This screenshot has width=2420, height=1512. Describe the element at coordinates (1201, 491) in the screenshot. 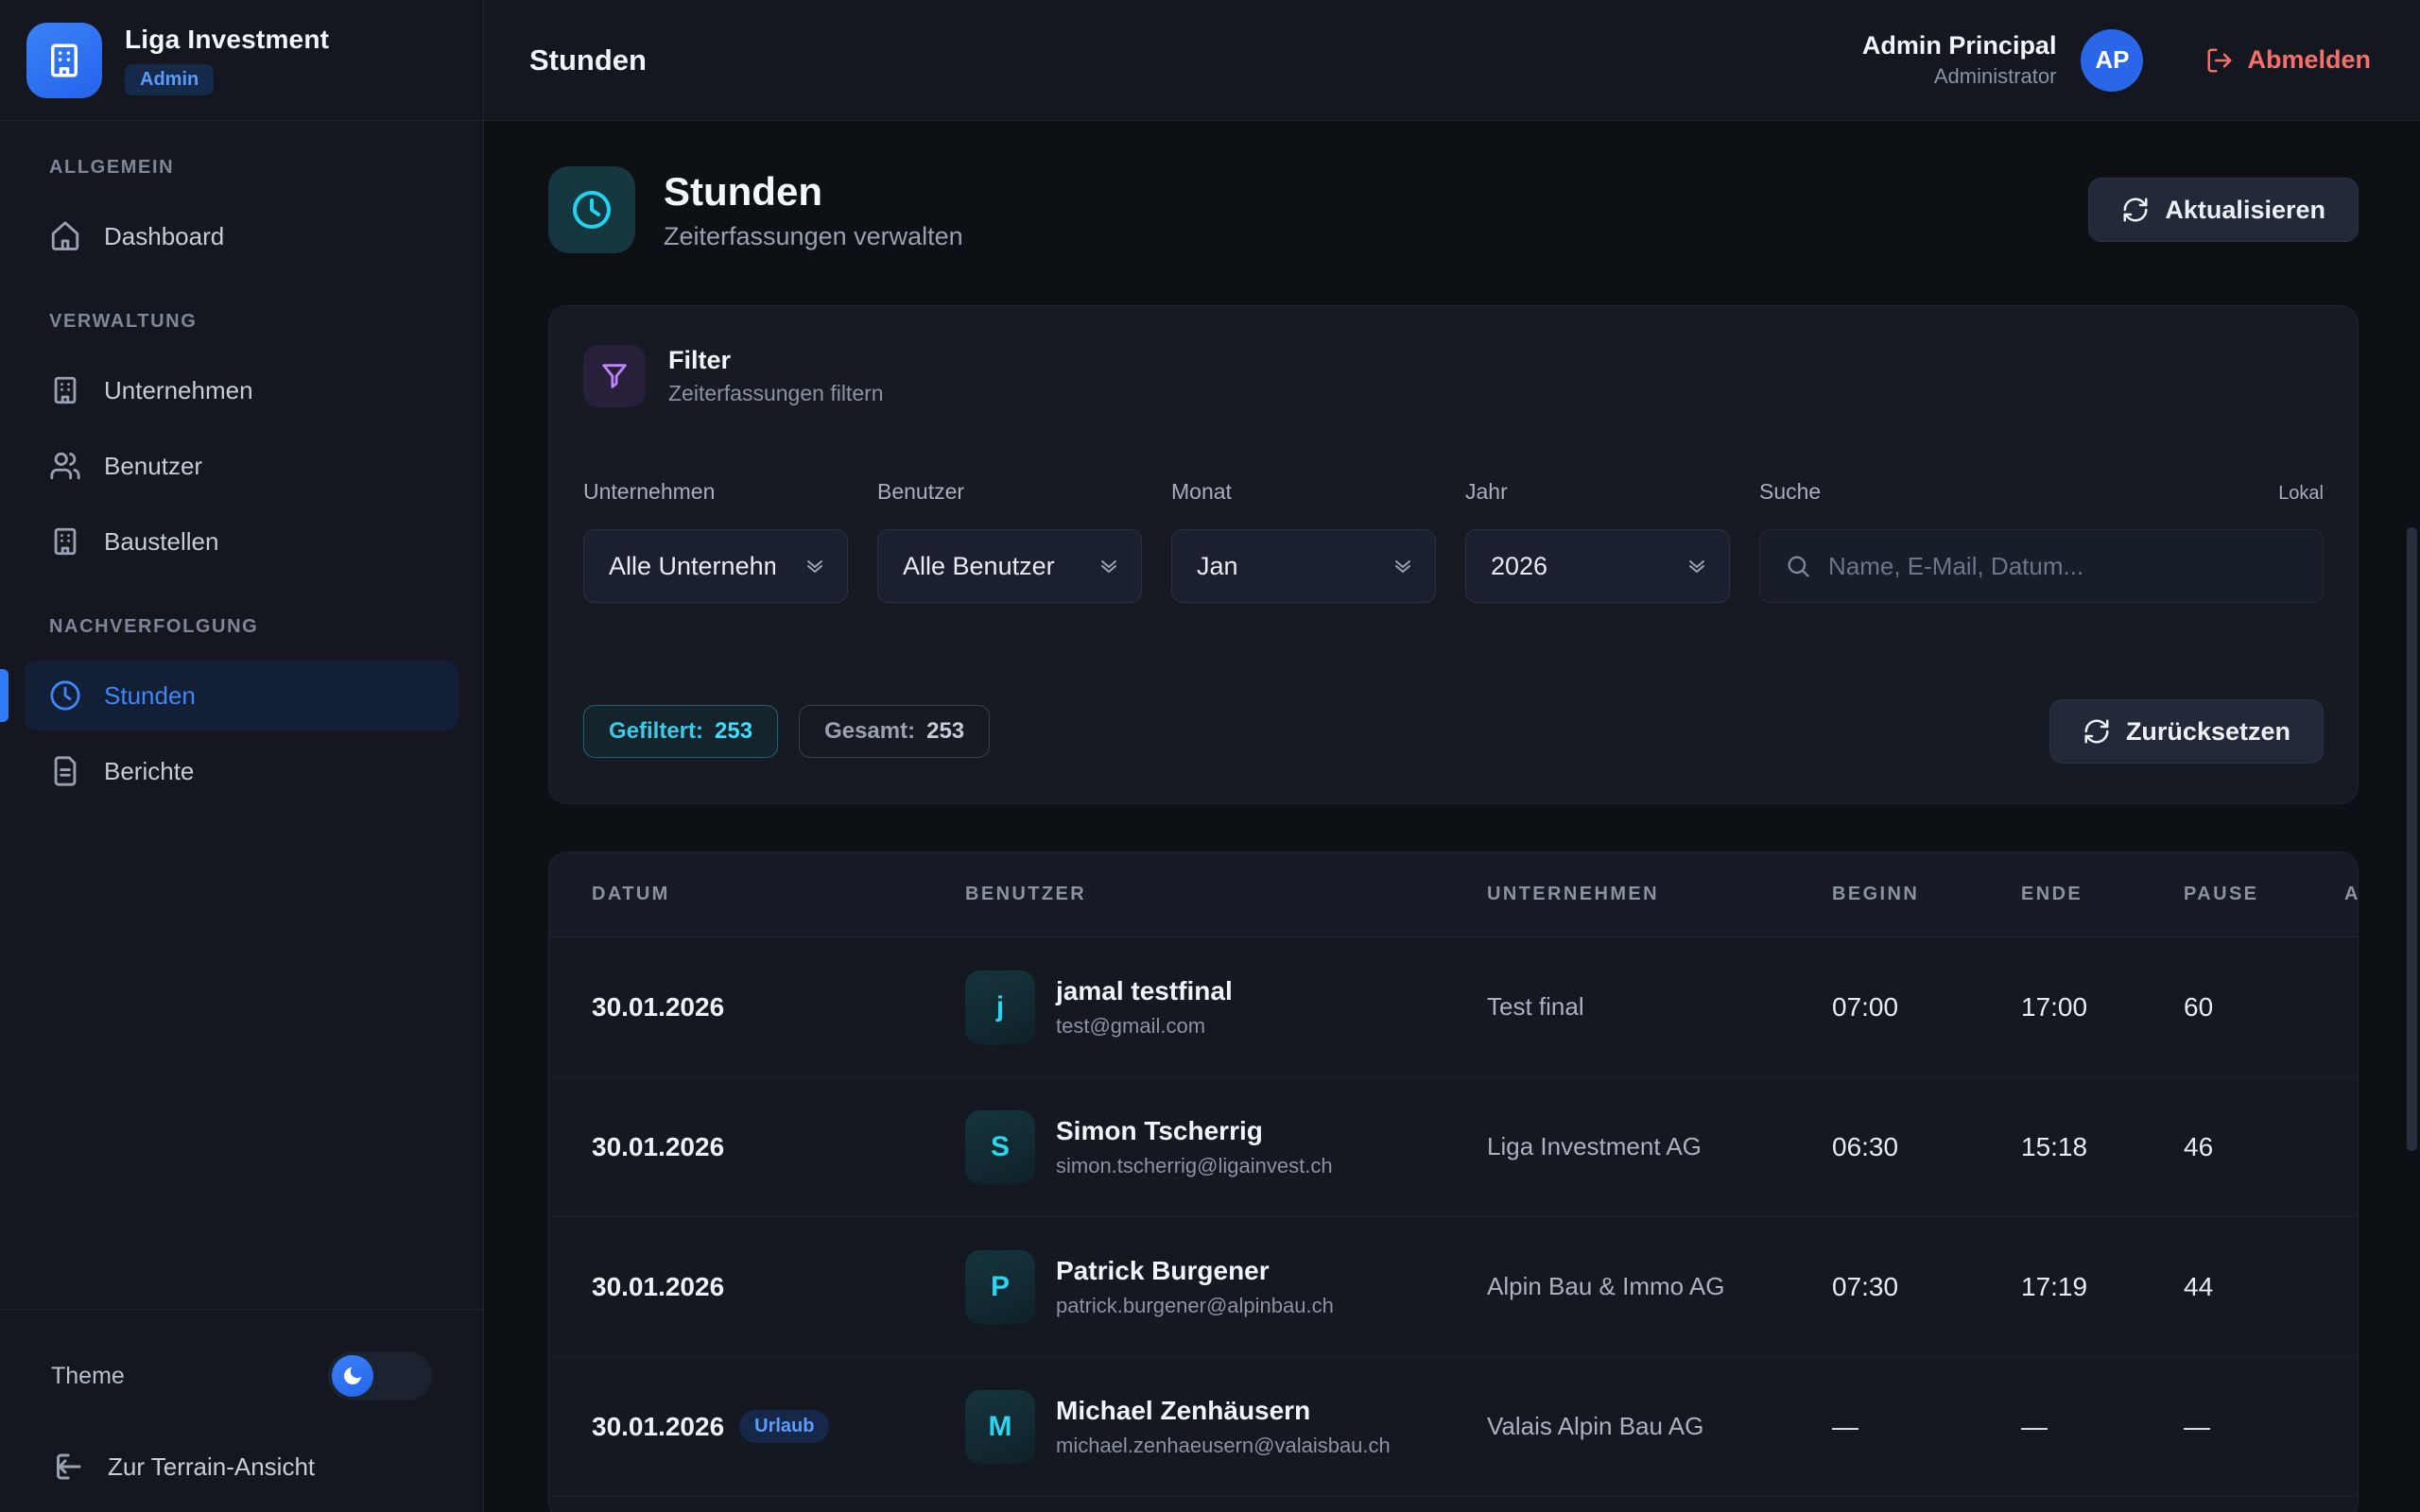

I see `field-label: Monat` at that location.